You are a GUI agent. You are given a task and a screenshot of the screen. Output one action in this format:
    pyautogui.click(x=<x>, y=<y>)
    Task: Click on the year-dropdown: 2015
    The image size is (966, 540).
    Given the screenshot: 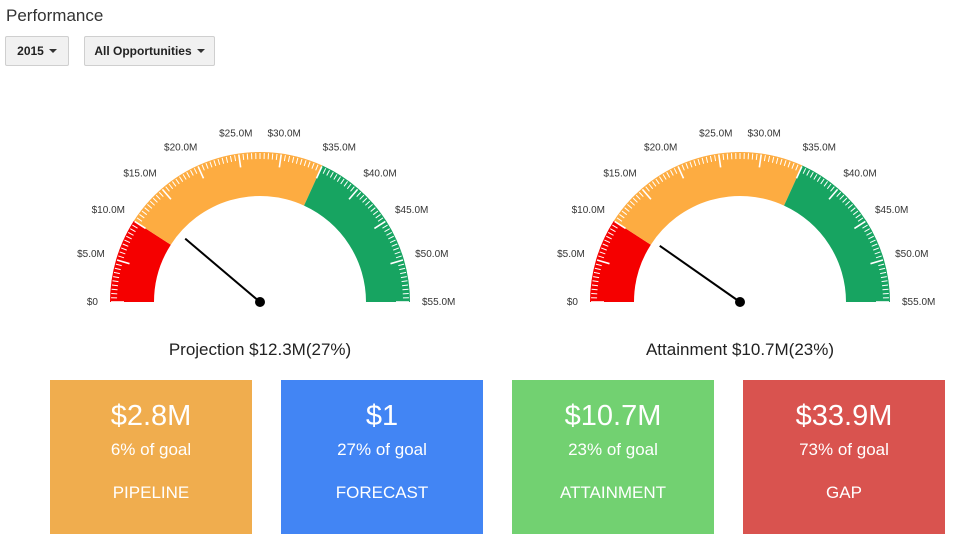 What is the action you would take?
    pyautogui.click(x=37, y=51)
    